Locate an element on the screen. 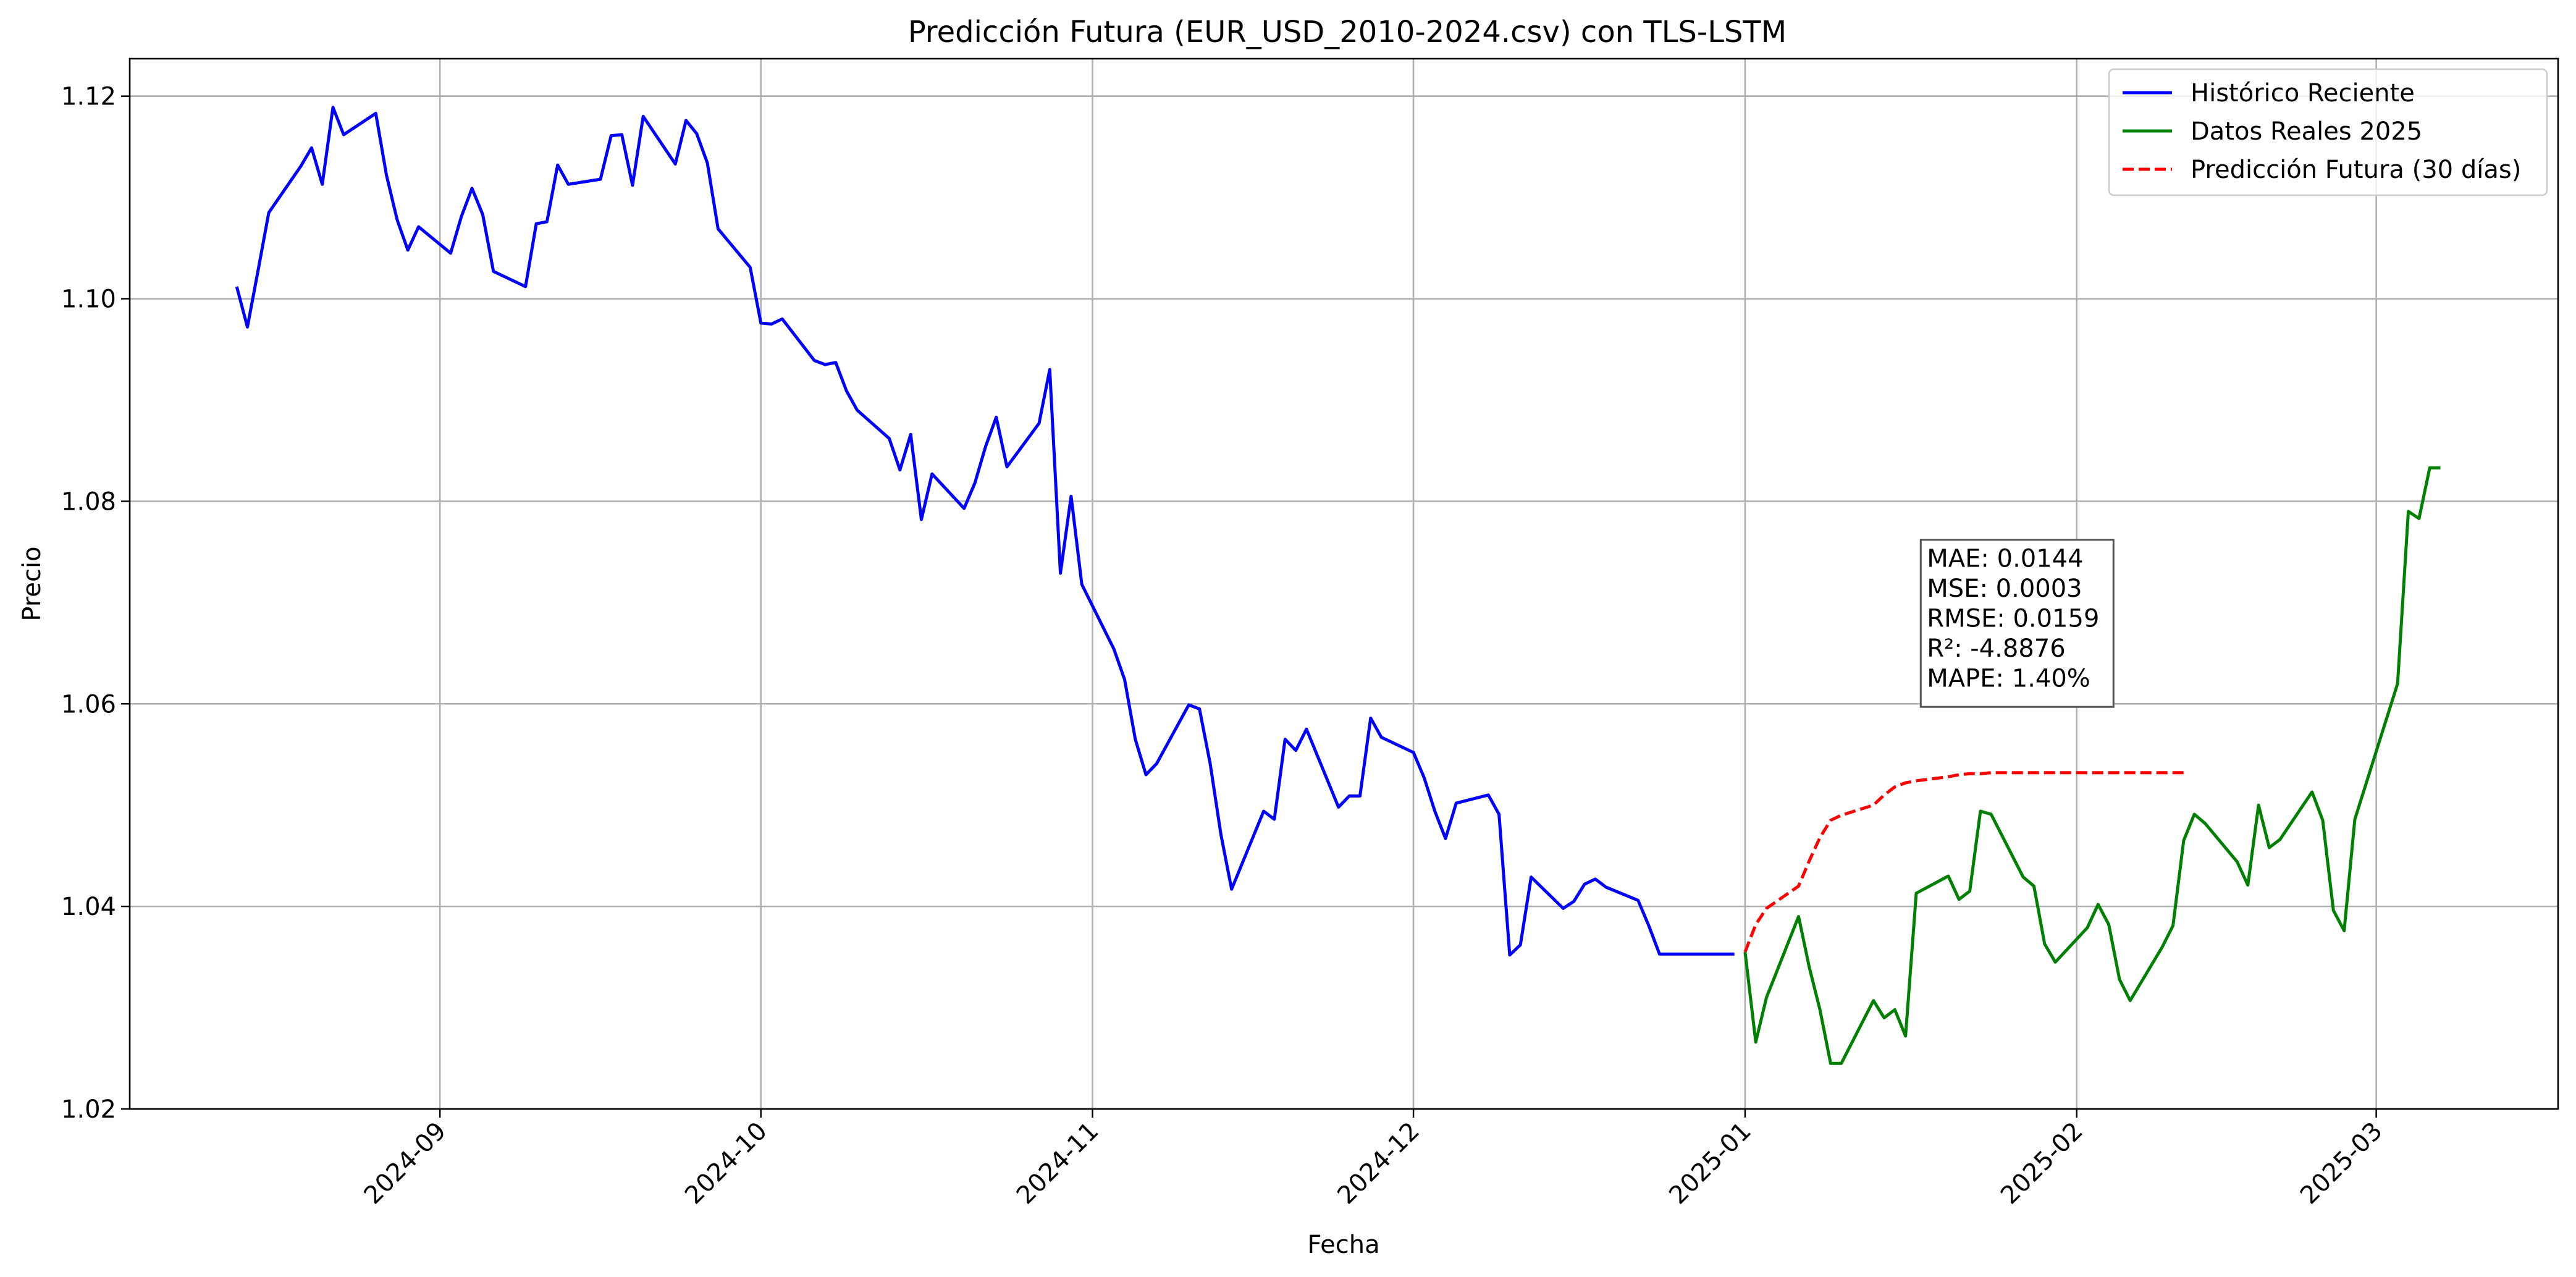 The height and width of the screenshot is (1277, 2576). x-tick: 2025-03 is located at coordinates (2341, 1160).